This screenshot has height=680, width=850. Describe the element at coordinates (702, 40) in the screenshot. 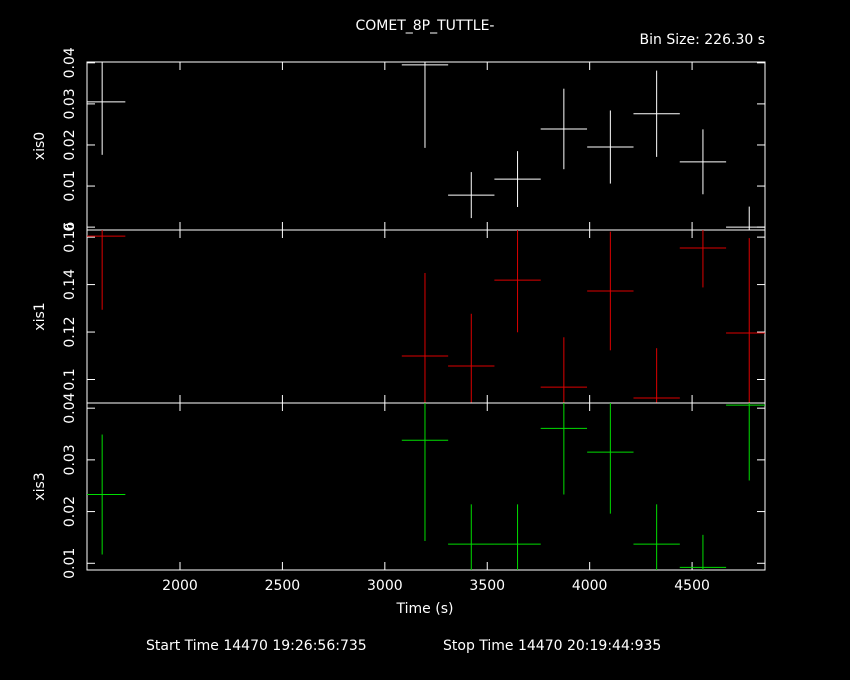

I see `bin-size: Bin Size: 226.30 s` at that location.